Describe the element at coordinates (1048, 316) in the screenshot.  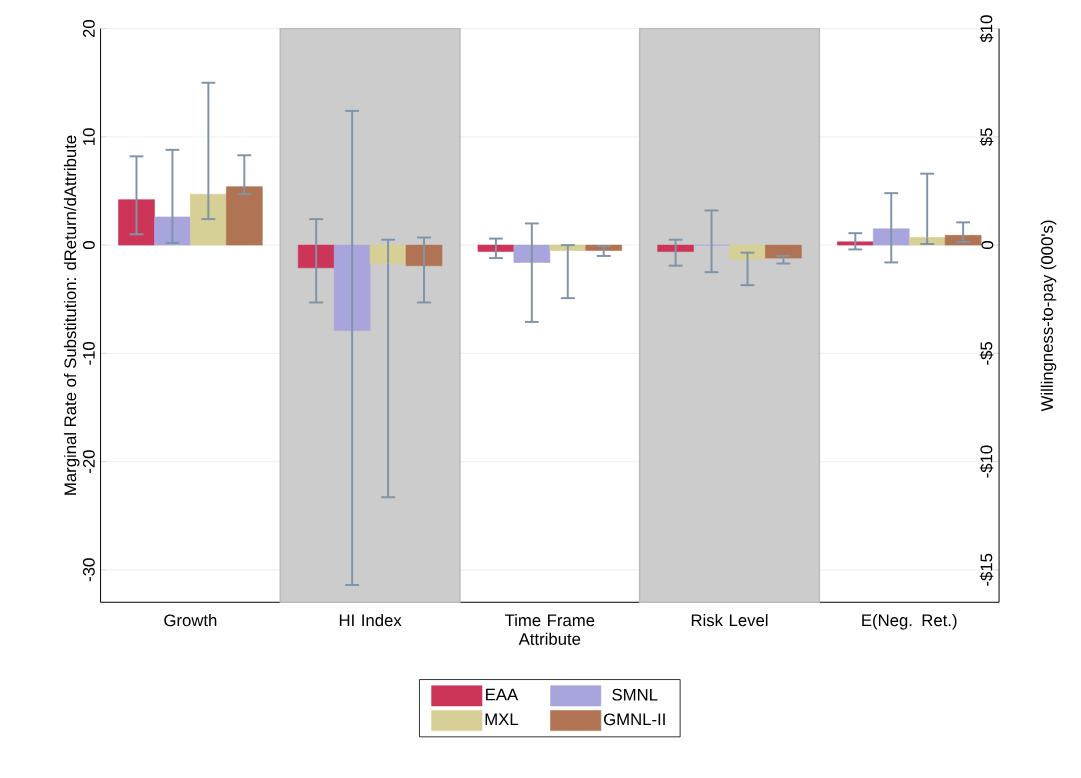
I see `y2-axis-title: Willingness-to-pay (000's)` at that location.